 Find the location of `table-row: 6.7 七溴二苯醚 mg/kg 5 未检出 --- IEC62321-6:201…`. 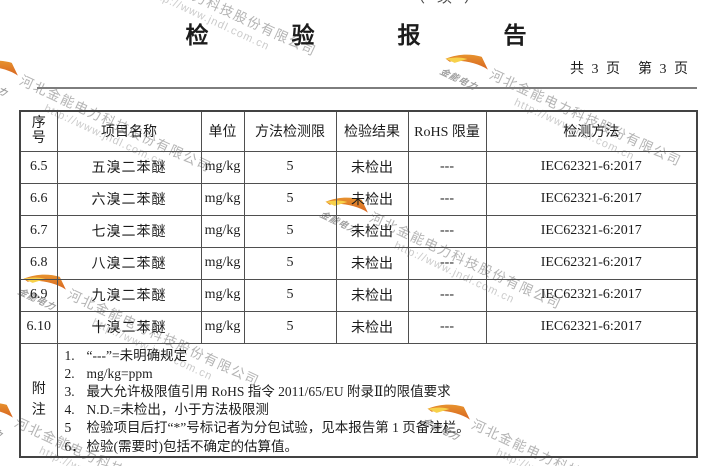

table-row: 6.7 七溴二苯醚 mg/kg 5 未检出 --- IEC62321-6:201… is located at coordinates (358, 231).